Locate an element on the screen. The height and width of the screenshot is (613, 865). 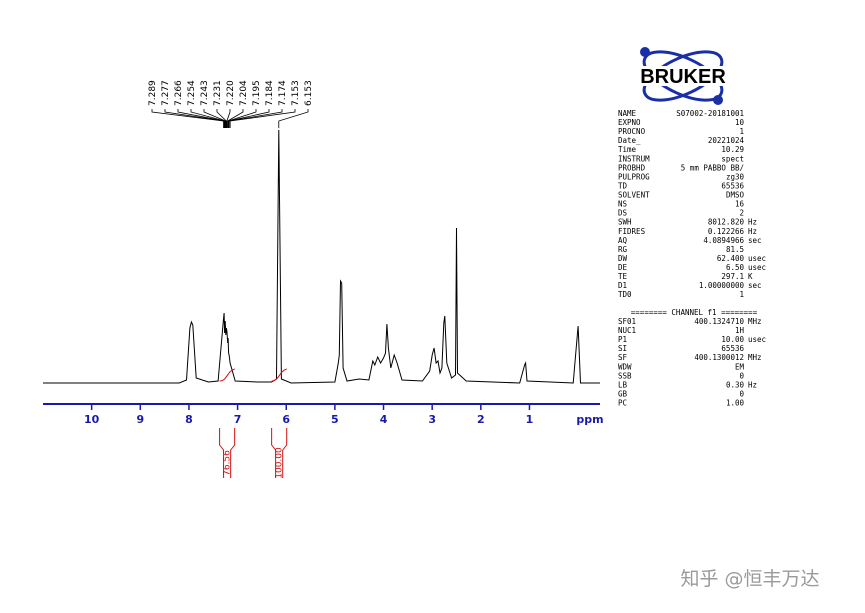
param-value: 0.30 is located at coordinates (735, 384).